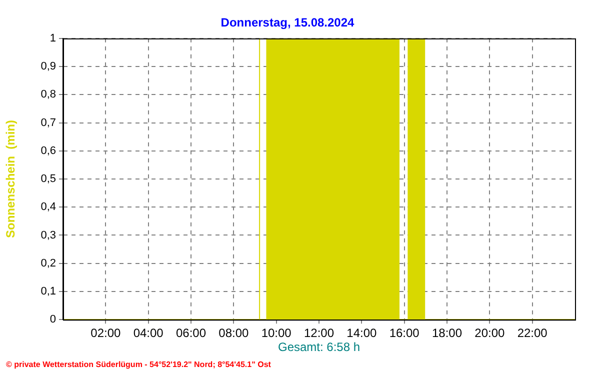  Describe the element at coordinates (11, 179) in the screenshot. I see `y-axis-title: Sonnenschein (min)` at that location.